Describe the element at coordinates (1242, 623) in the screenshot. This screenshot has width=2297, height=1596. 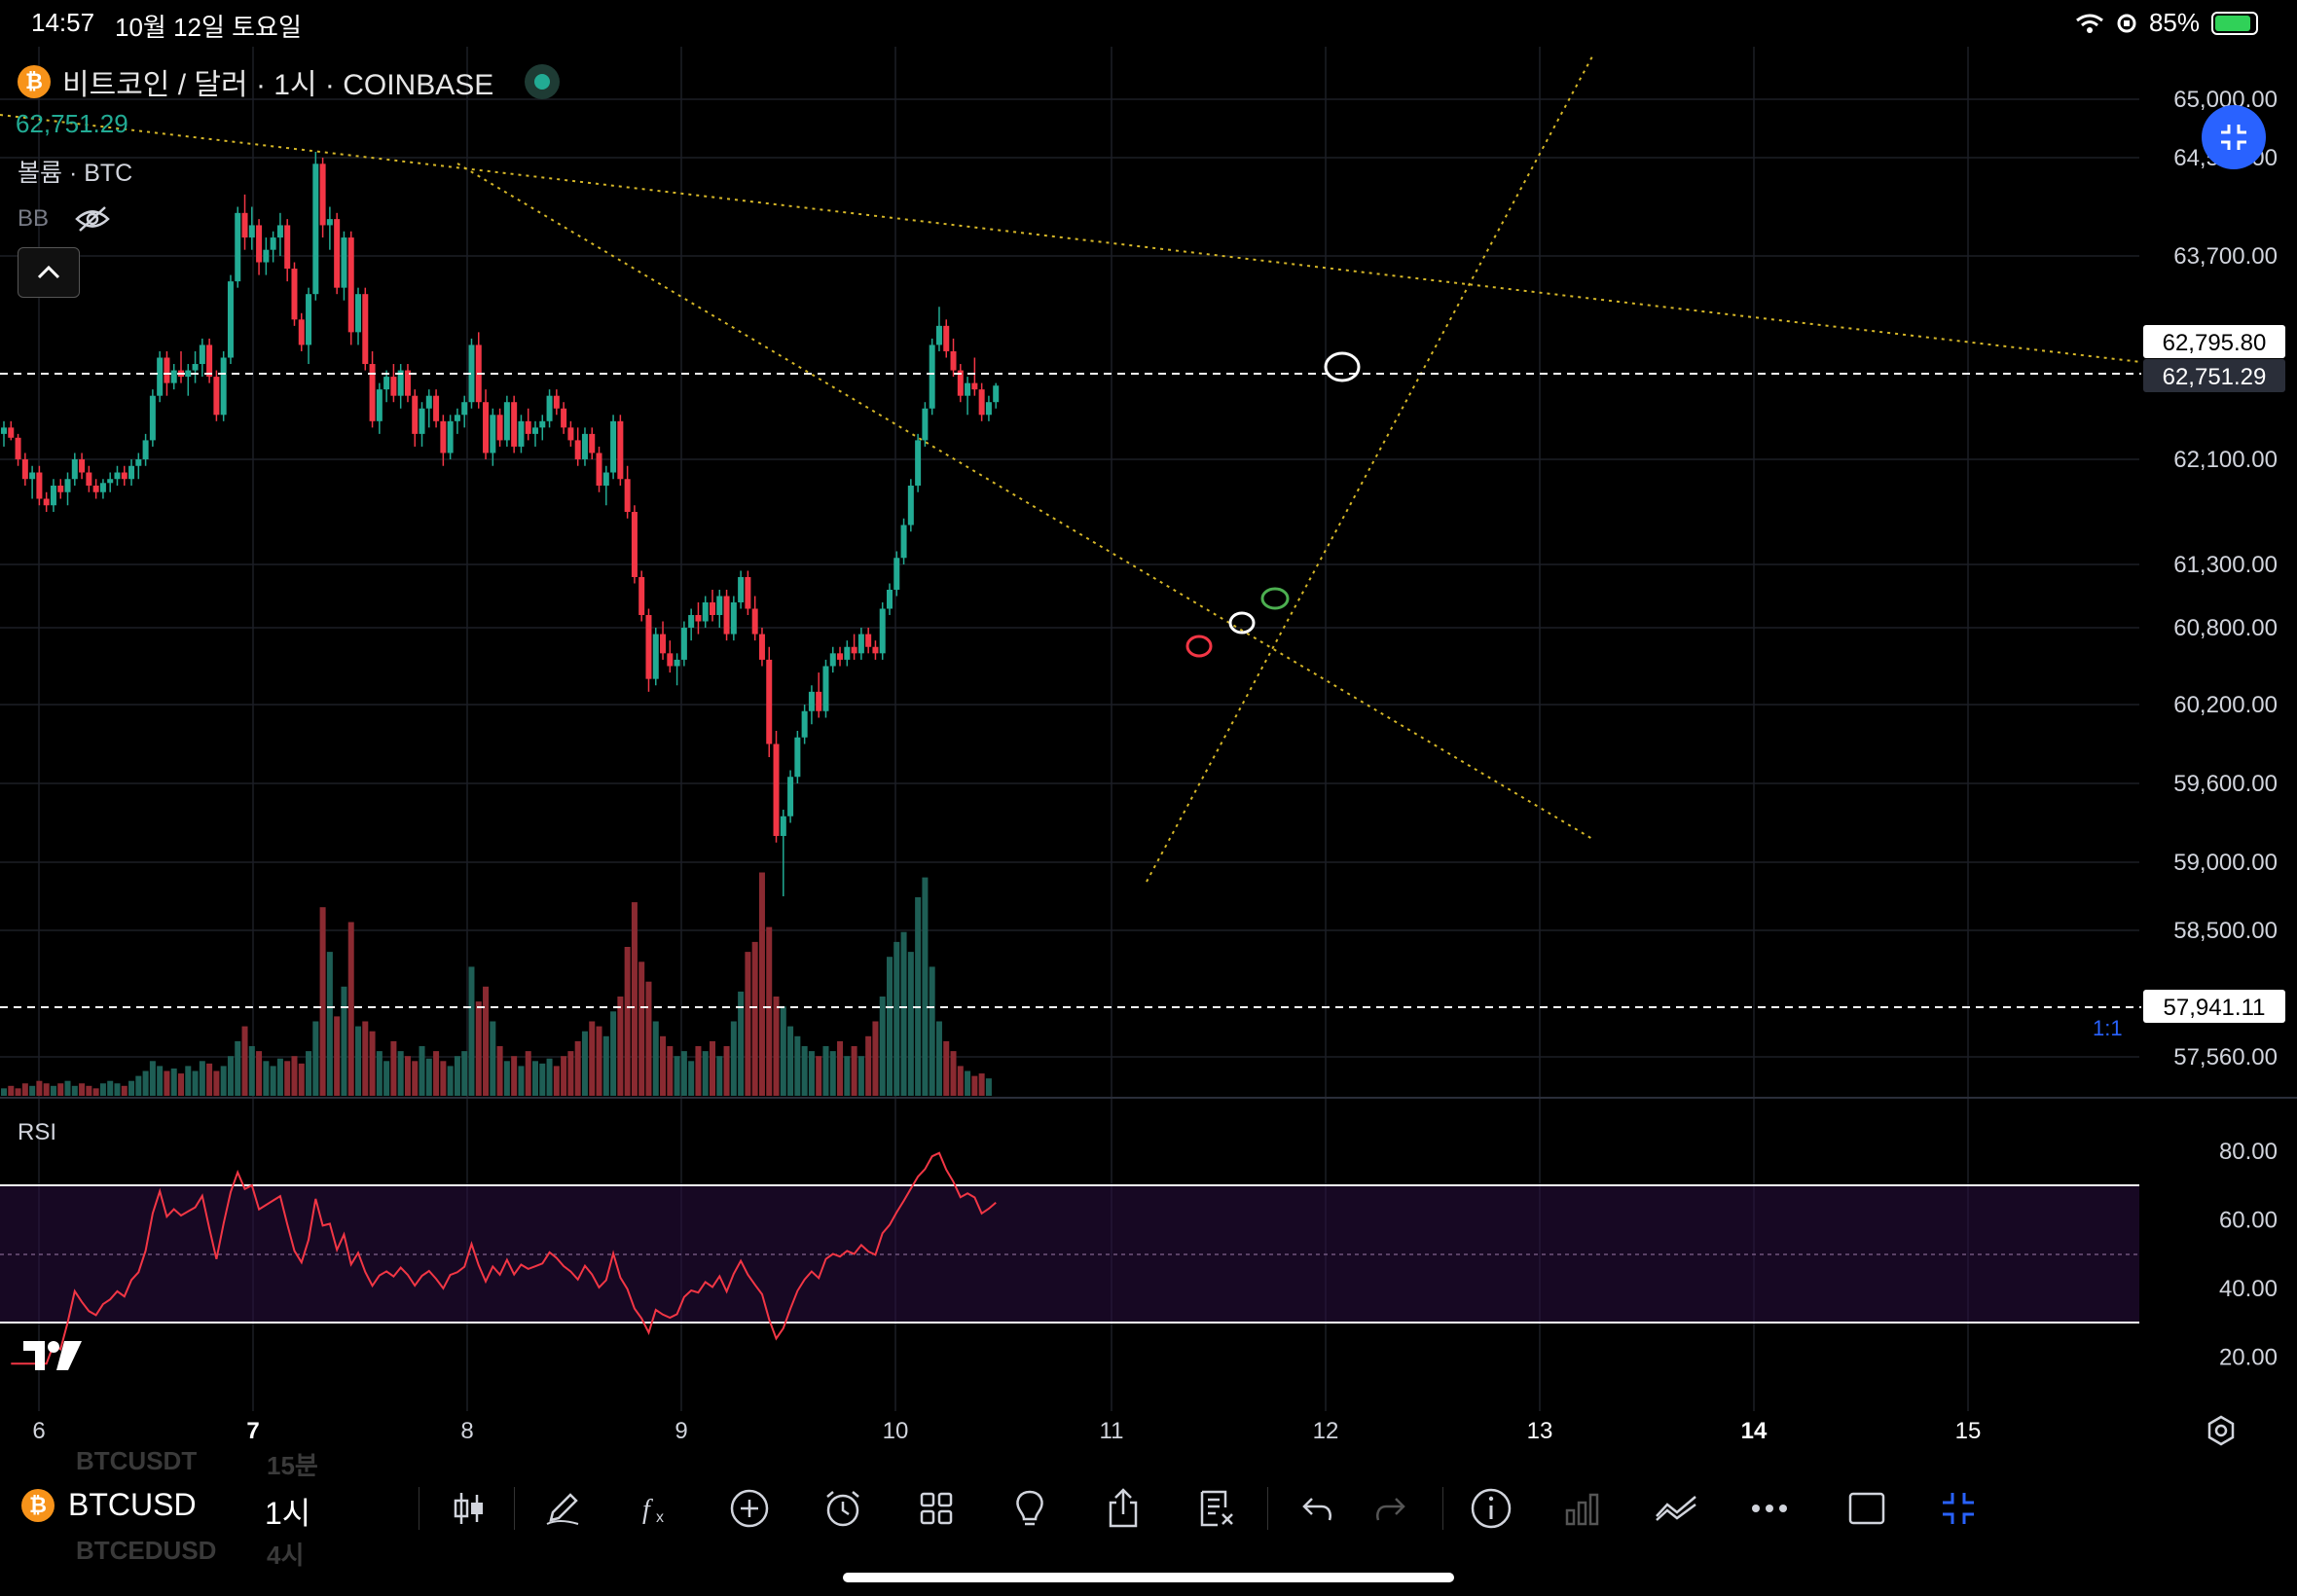
I see `marker-circle-white-small` at that location.